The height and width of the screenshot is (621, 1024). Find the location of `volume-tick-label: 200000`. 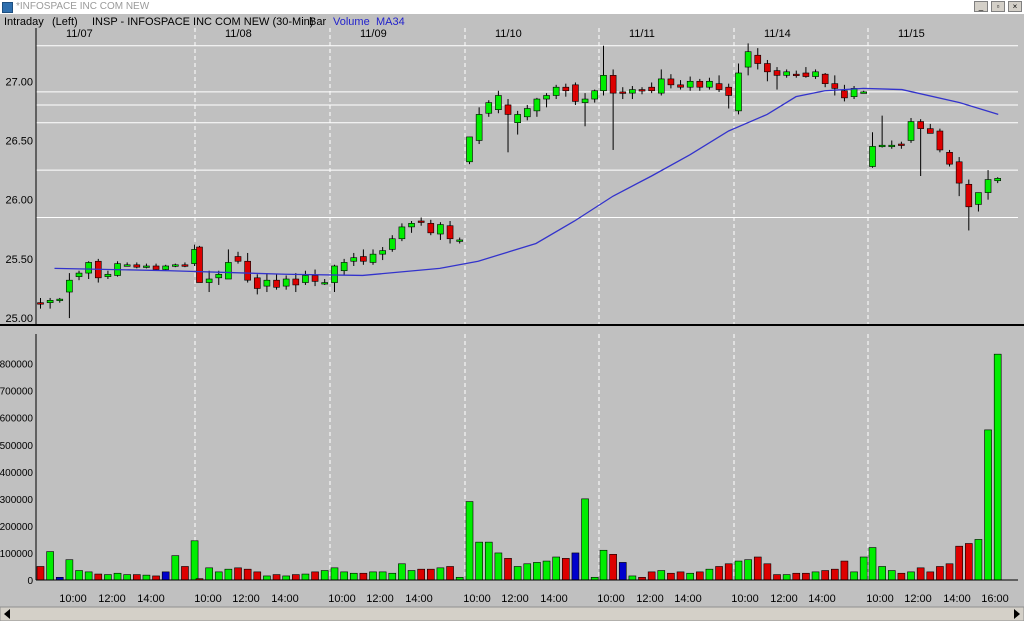

volume-tick-label: 200000 is located at coordinates (16, 527).